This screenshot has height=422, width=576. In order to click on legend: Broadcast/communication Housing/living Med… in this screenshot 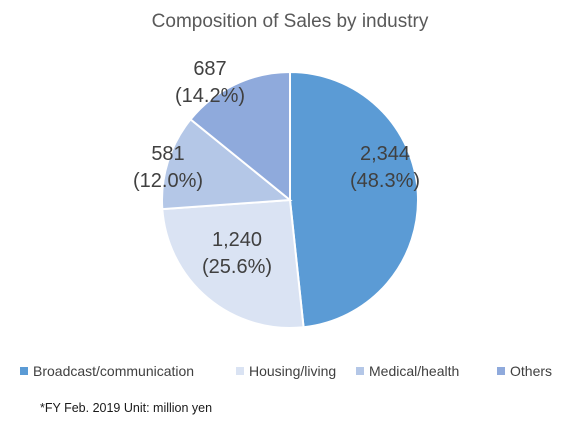, I will do `click(286, 371)`.